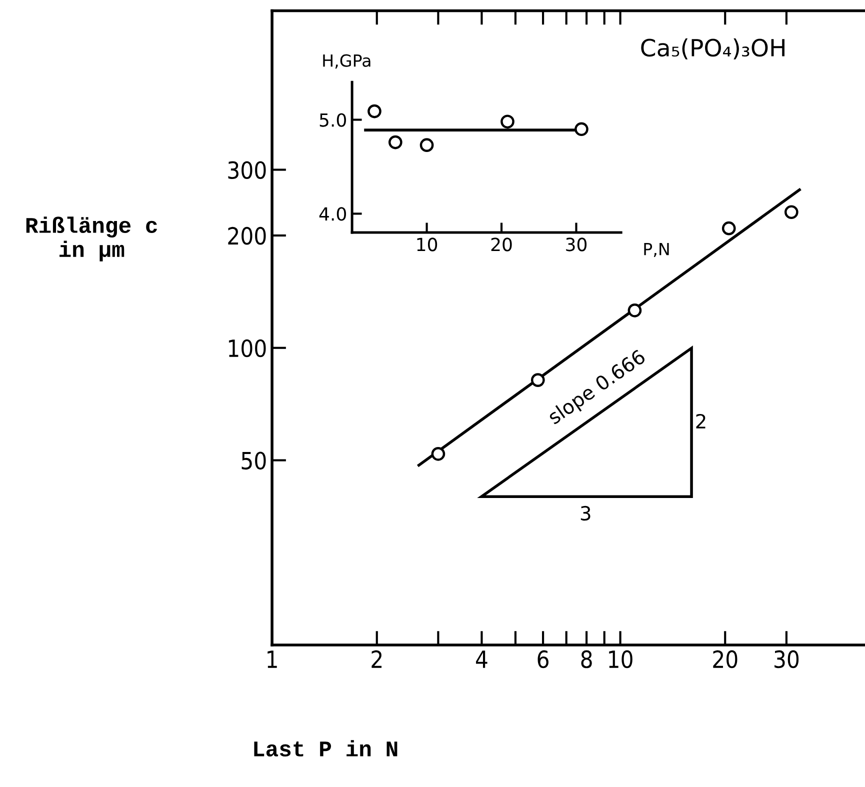 This screenshot has width=865, height=787. Describe the element at coordinates (346, 61) in the screenshot. I see `y-axis-title: H,GPa` at that location.